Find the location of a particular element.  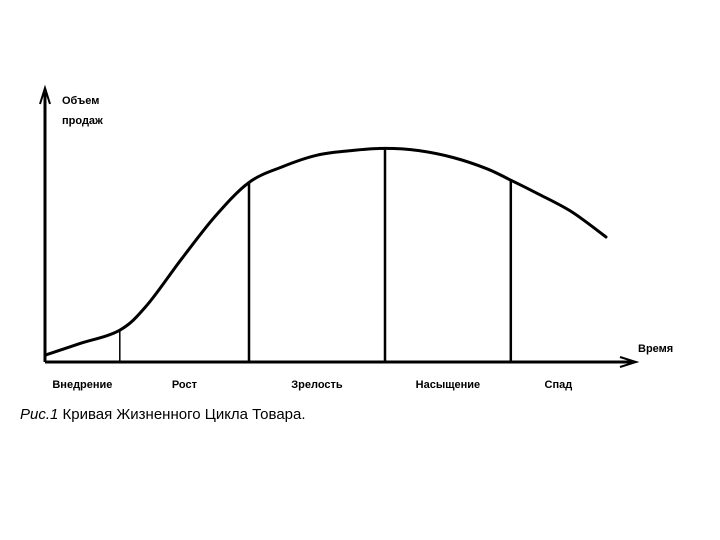

y-axis-label-line-2: продаж is located at coordinates (82, 121).